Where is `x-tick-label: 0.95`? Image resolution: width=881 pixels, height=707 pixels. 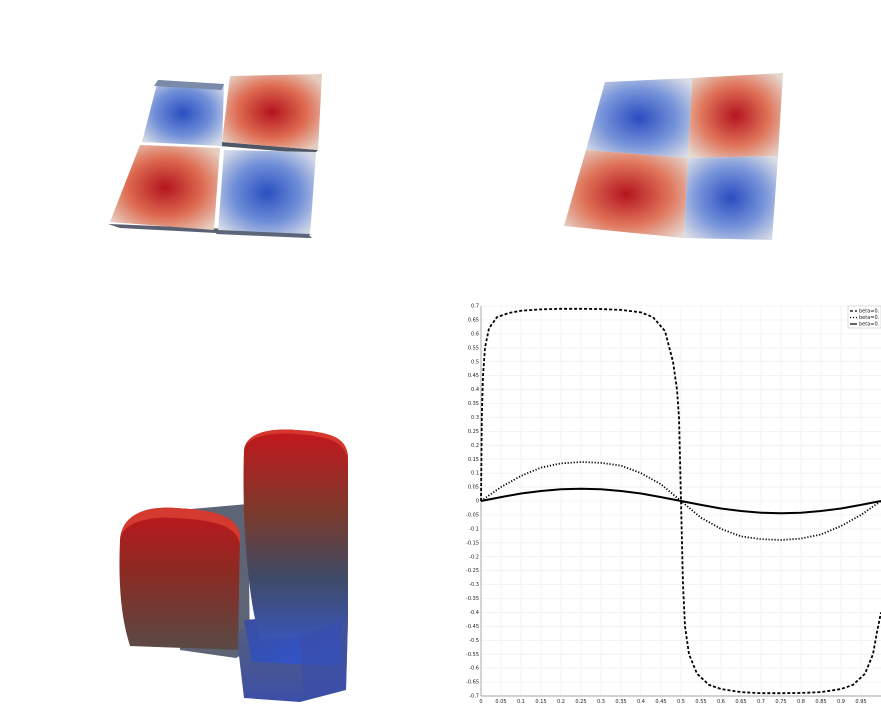
x-tick-label: 0.95 is located at coordinates (860, 702).